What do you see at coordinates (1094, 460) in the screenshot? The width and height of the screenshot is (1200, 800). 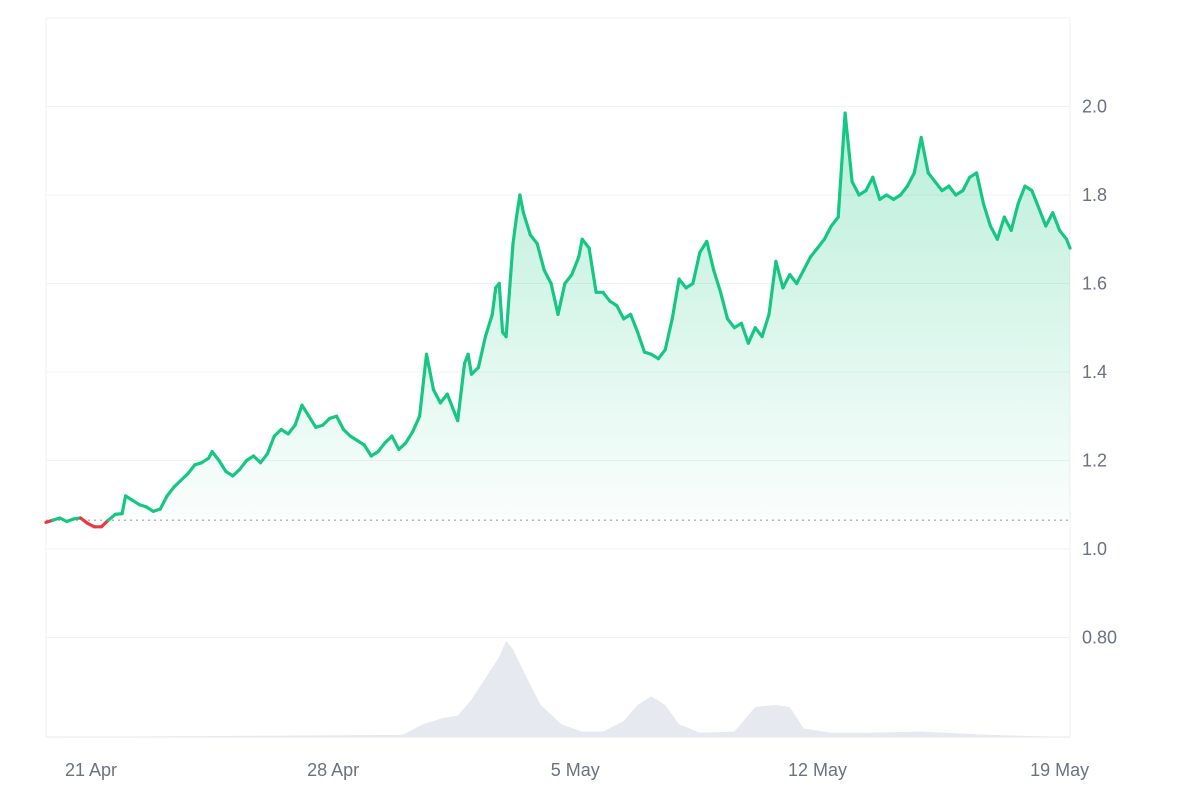 I see `y-tick-label: 1.2` at bounding box center [1094, 460].